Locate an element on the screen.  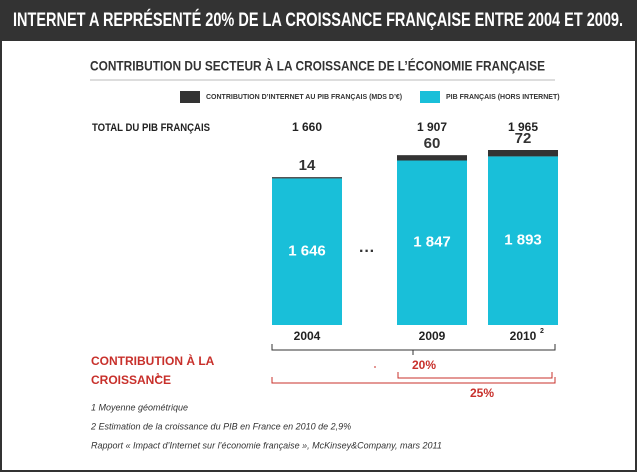
x-tick-label: 2004 is located at coordinates (307, 336).